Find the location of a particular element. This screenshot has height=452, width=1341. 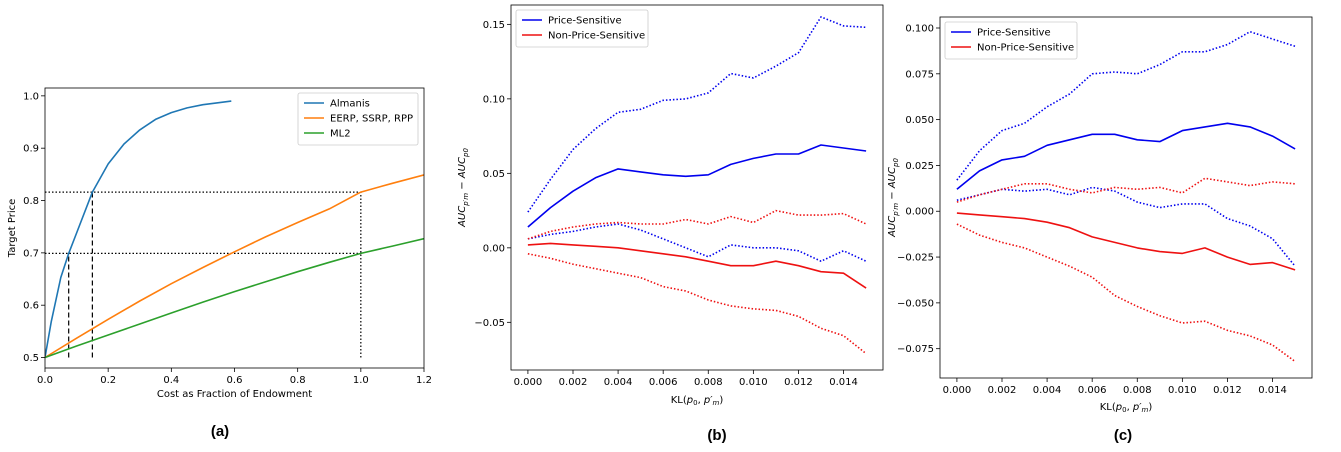

y-tick-label: 0.7 is located at coordinates (31, 253).